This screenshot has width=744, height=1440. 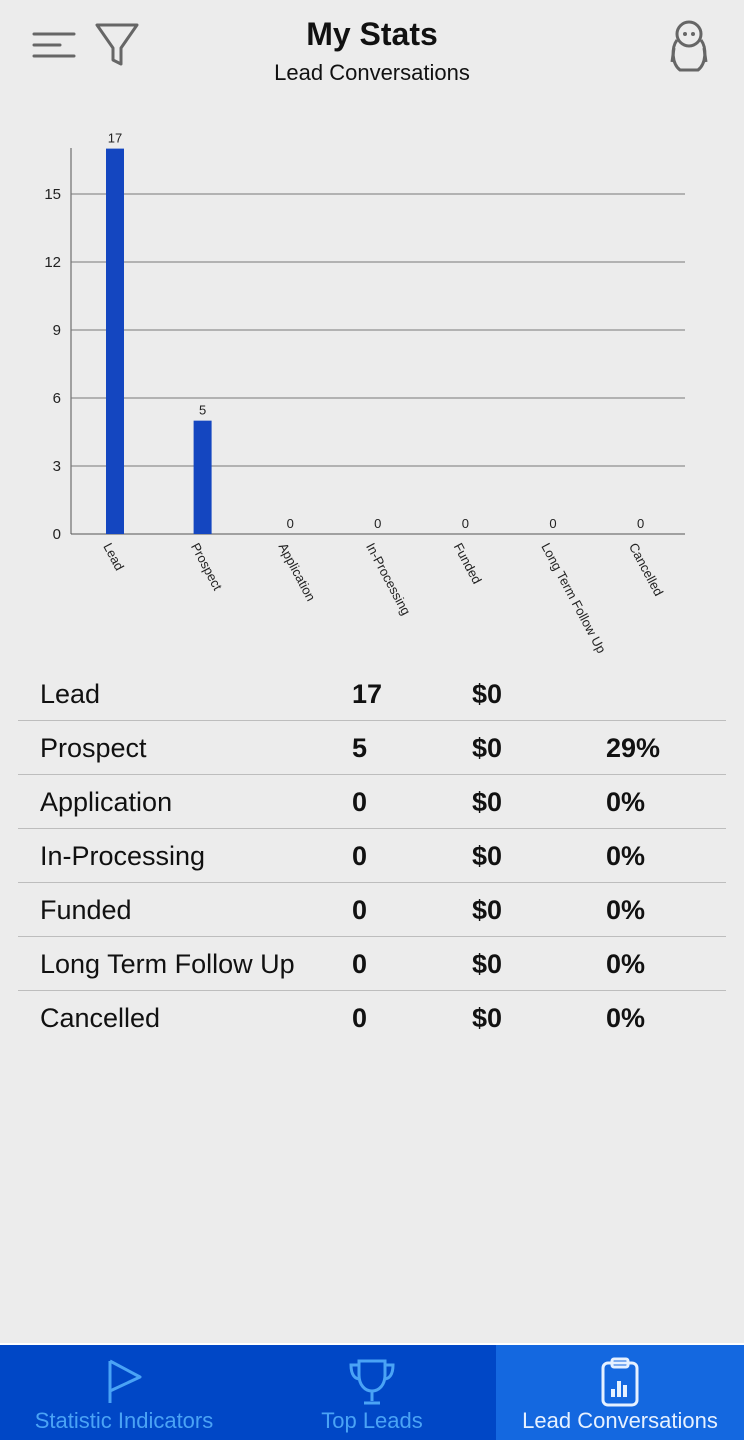 What do you see at coordinates (57, 330) in the screenshot?
I see `y-tick-label: 9` at bounding box center [57, 330].